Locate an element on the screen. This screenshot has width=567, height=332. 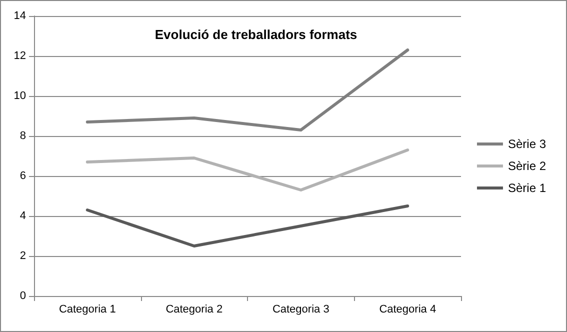
y-tick-label: 14 is located at coordinates (20, 16).